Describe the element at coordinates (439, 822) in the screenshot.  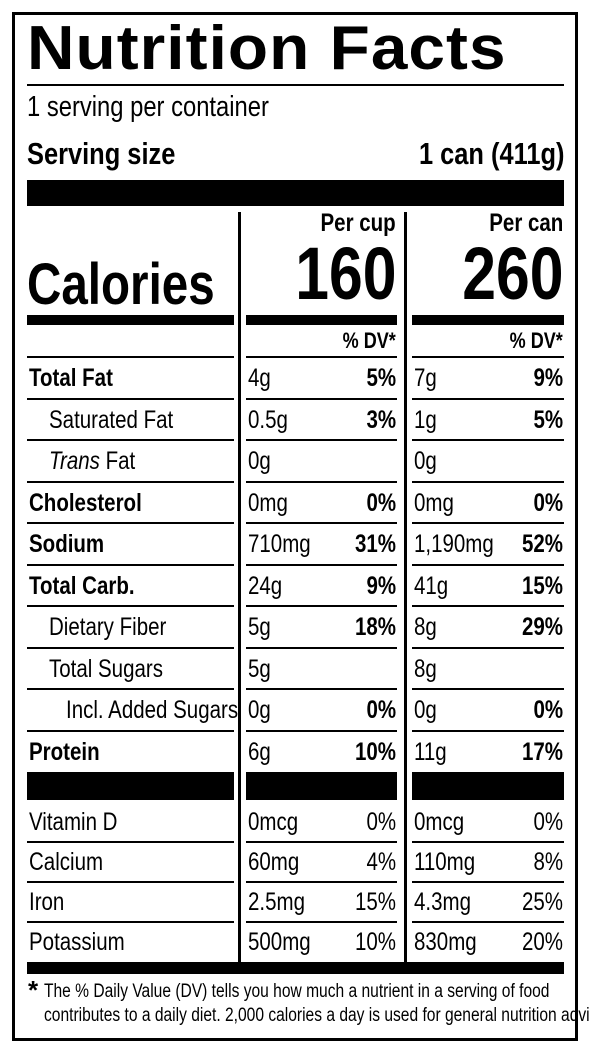
I see `vitamin-can-amount: 0mcg` at that location.